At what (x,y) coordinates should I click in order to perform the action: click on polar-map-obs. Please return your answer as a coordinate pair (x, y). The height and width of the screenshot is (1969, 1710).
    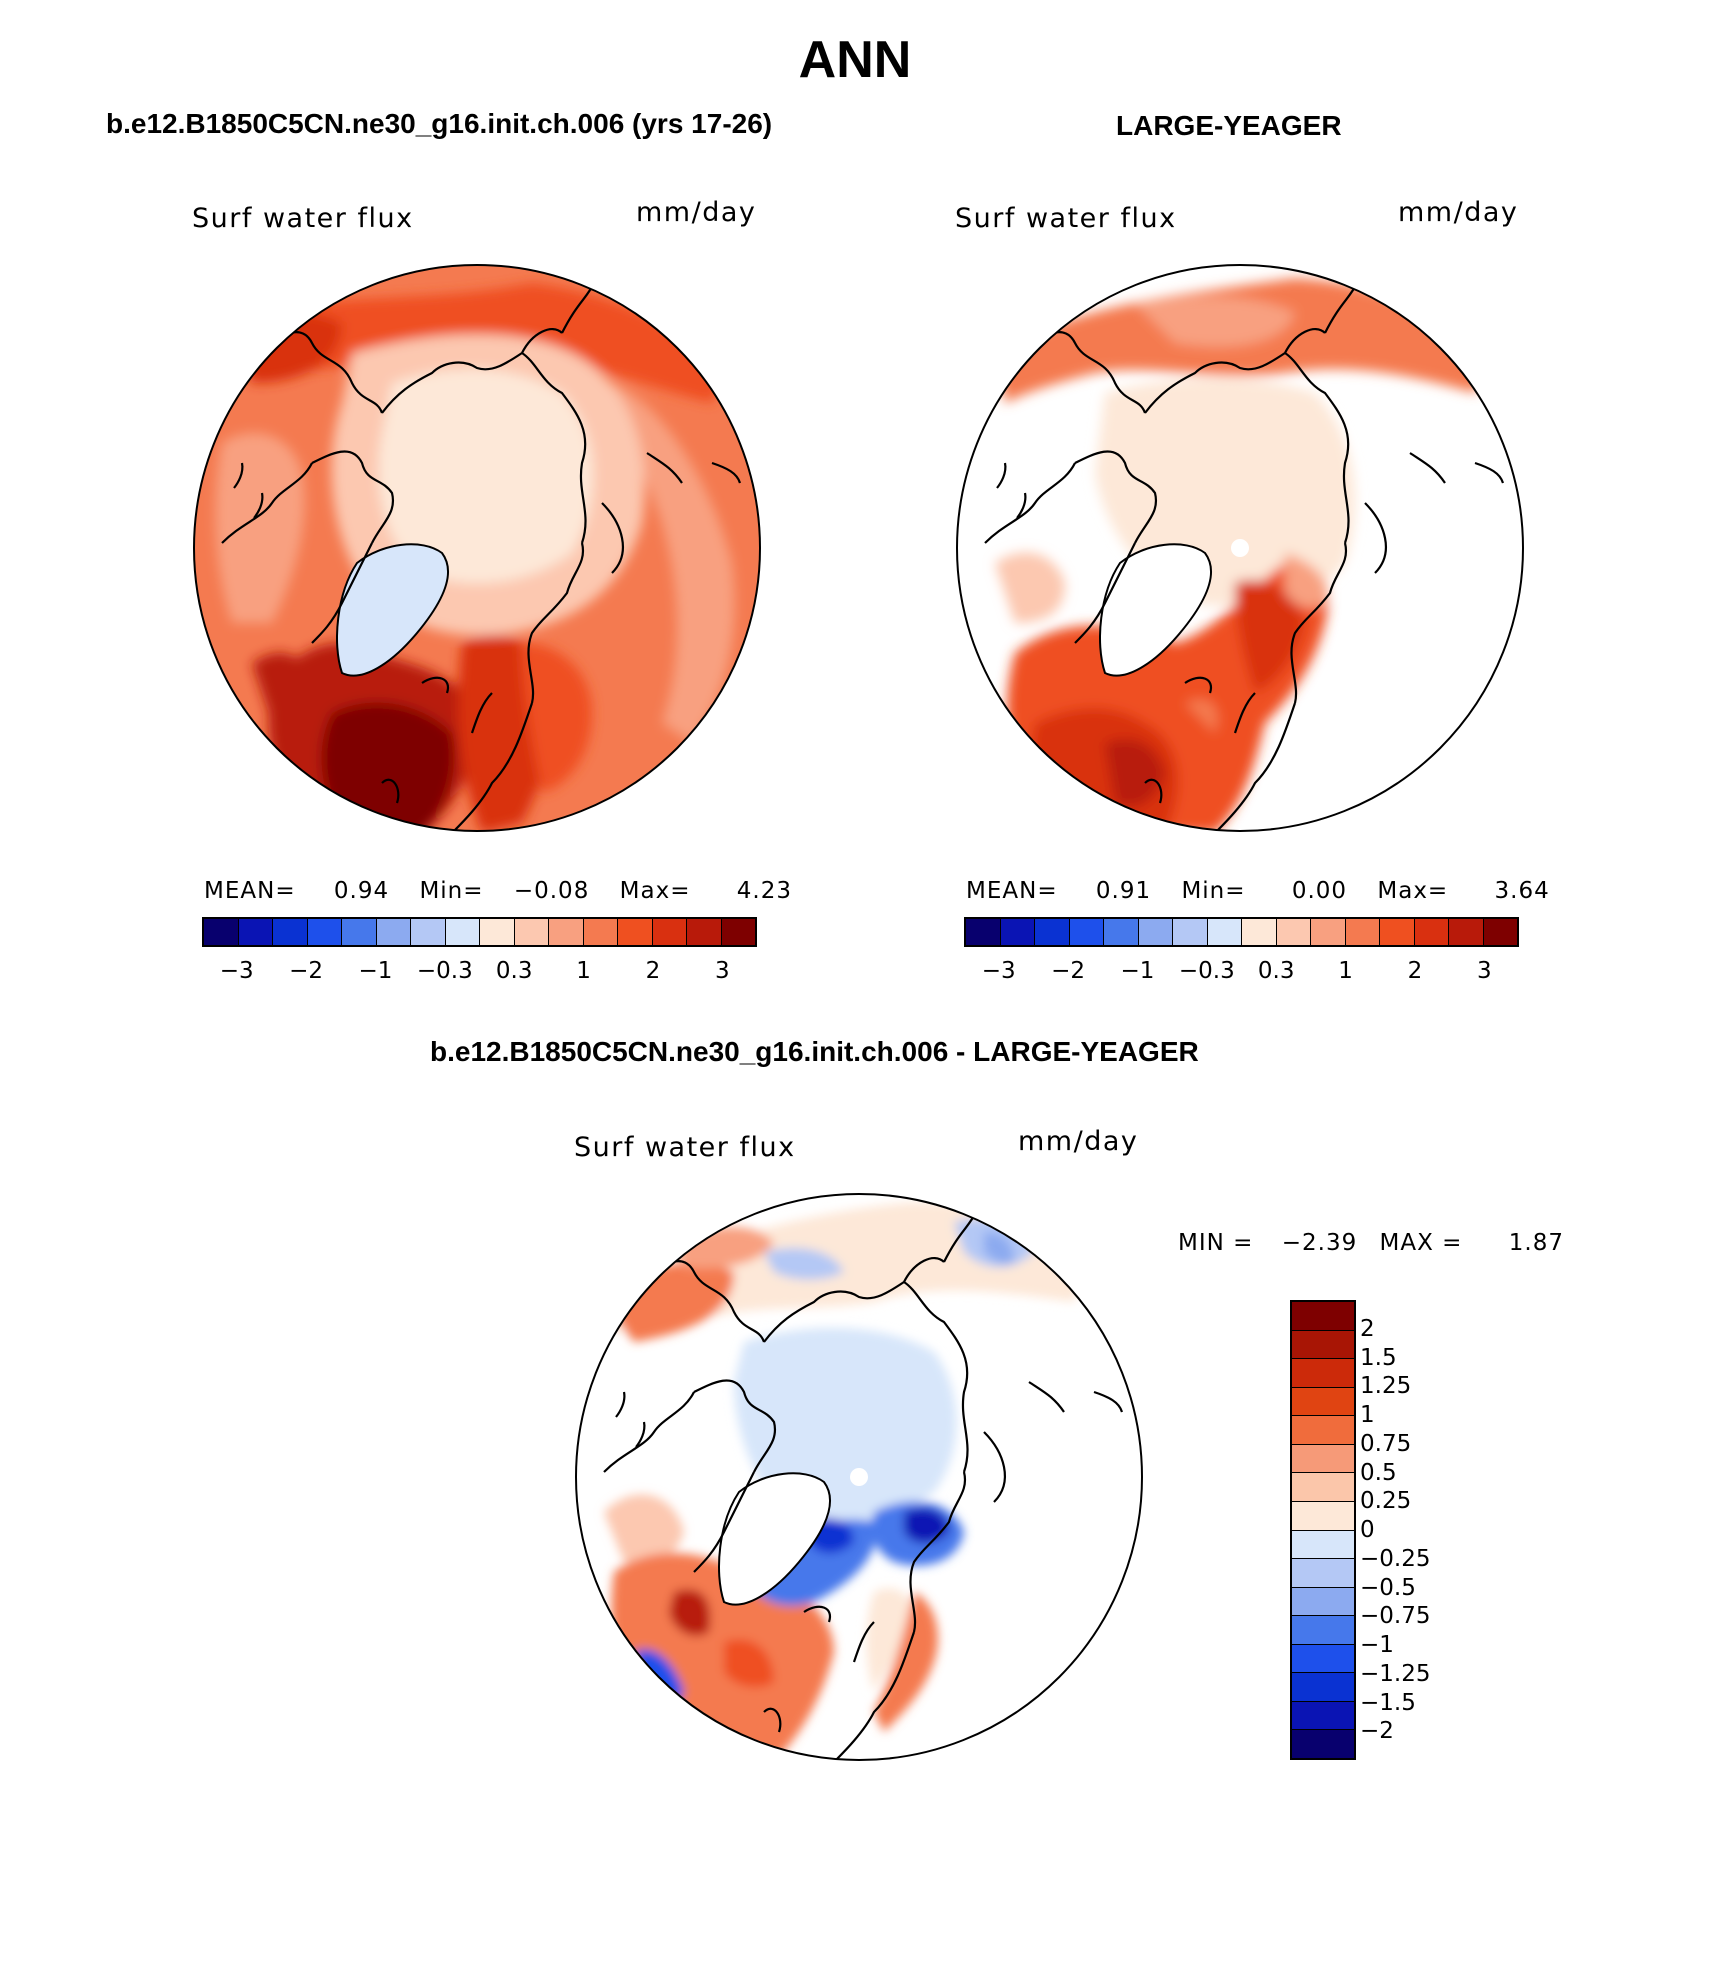
    Looking at the image, I should click on (1240, 548).